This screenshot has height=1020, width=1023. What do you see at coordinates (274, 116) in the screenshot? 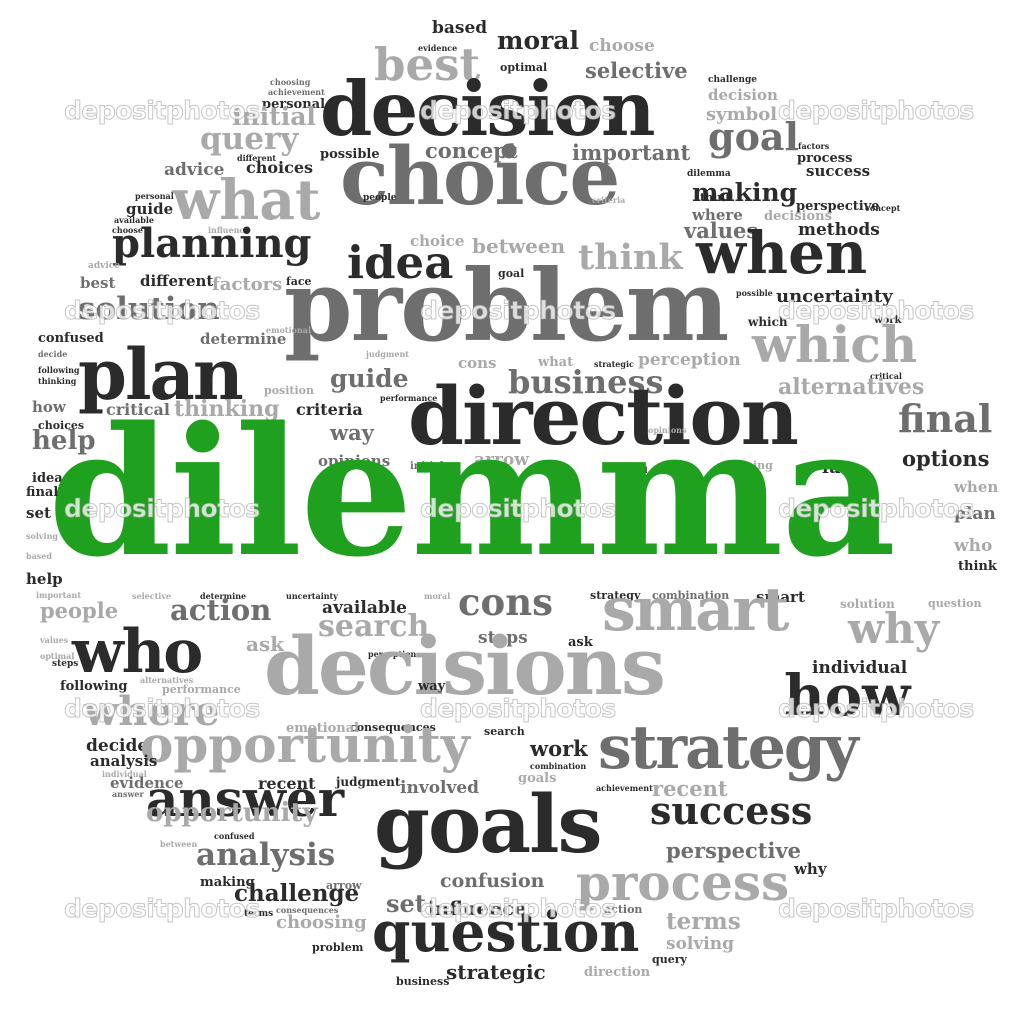
I see `word-initial: initial` at bounding box center [274, 116].